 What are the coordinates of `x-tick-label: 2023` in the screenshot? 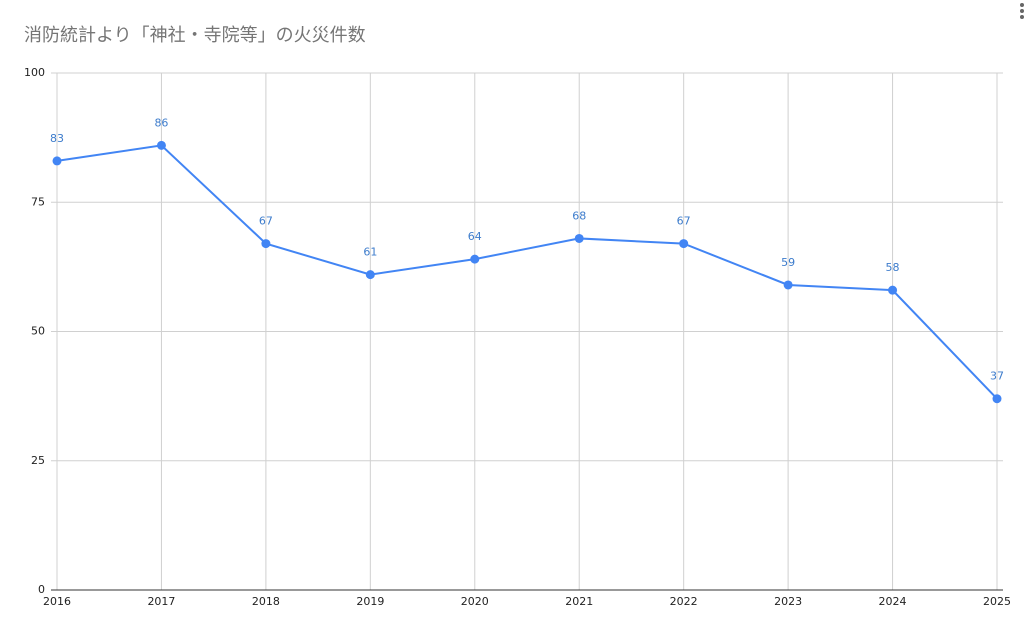 It's located at (788, 601).